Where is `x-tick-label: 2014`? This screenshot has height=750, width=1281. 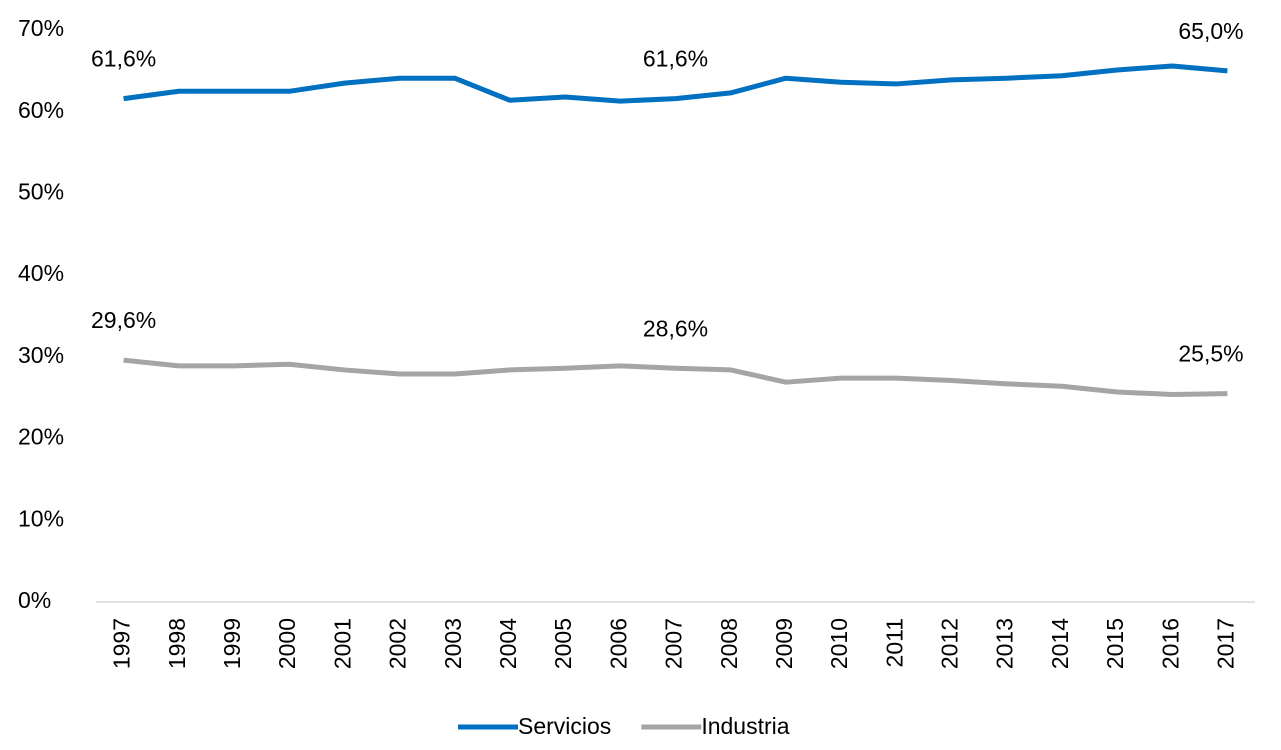
x-tick-label: 2014 is located at coordinates (1060, 643).